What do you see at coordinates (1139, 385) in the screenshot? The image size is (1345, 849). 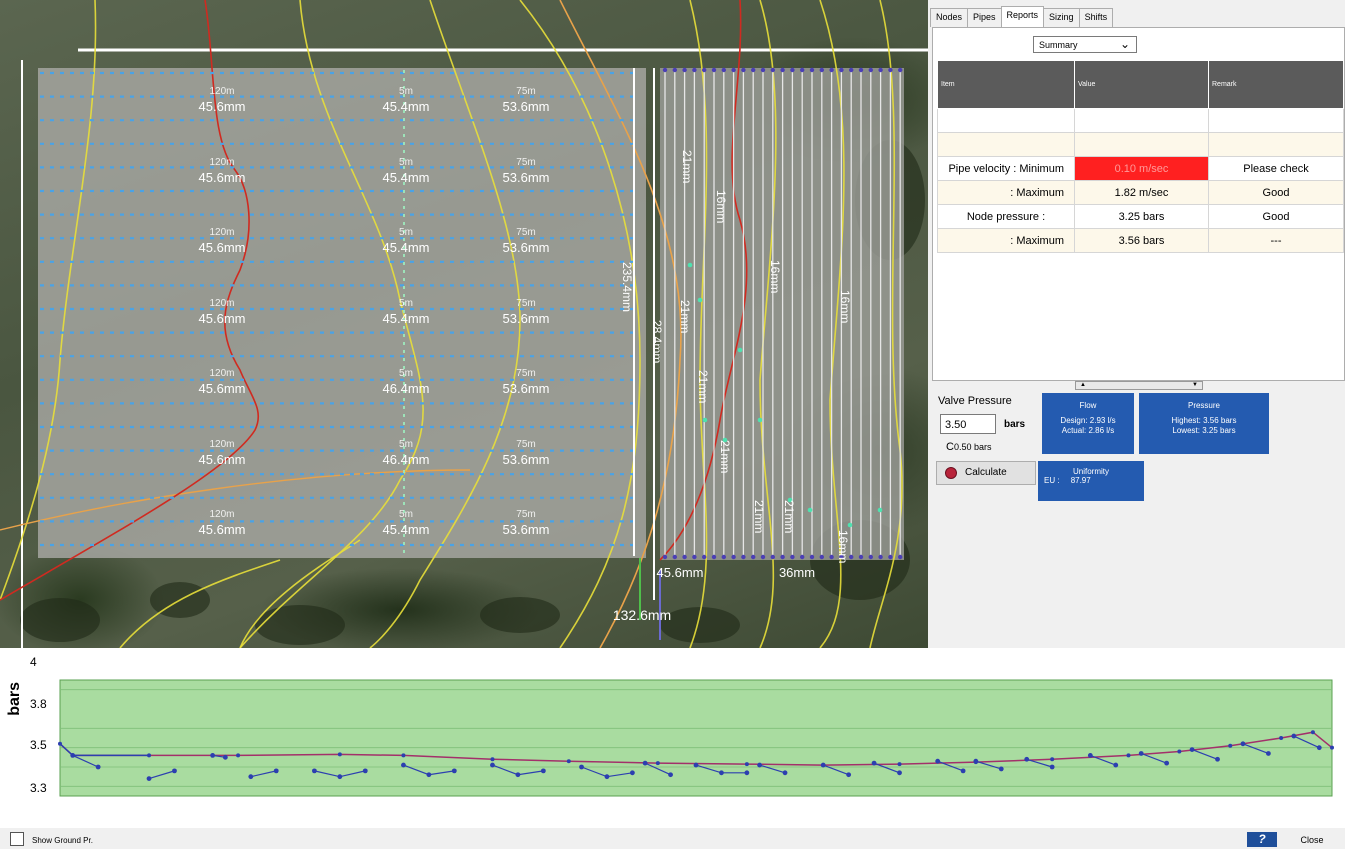 I see `panel-splitter: ▲ ▼` at bounding box center [1139, 385].